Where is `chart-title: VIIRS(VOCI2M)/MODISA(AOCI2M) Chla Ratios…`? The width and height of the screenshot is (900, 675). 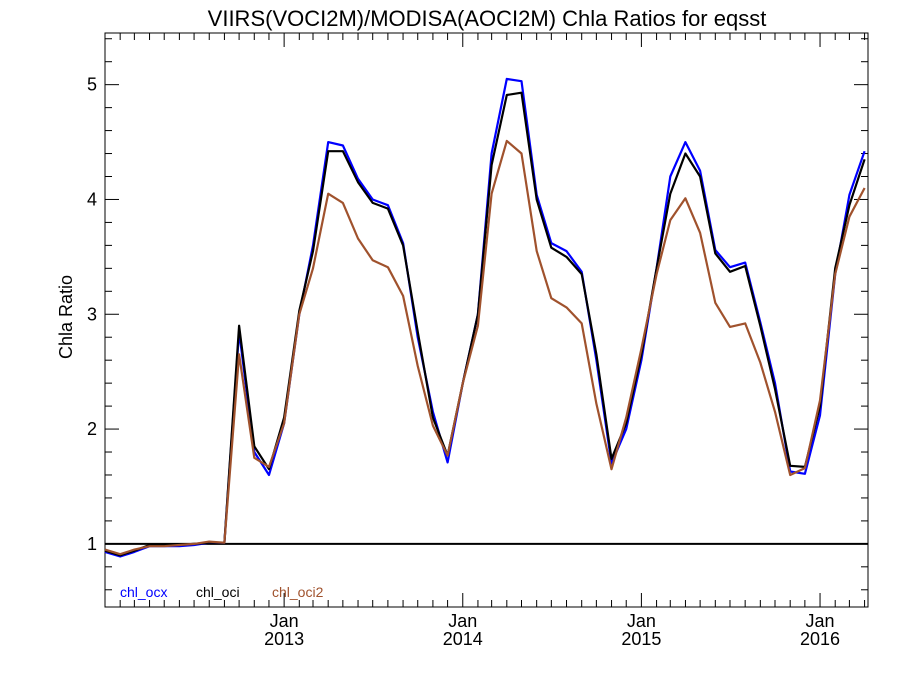 chart-title: VIIRS(VOCI2M)/MODISA(AOCI2M) Chla Ratios… is located at coordinates (487, 18).